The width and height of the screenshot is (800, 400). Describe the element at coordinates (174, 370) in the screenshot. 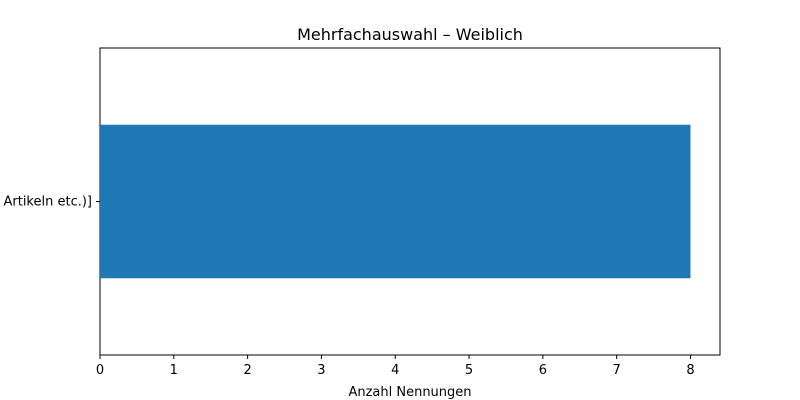

I see `x-tick-label: 1` at that location.